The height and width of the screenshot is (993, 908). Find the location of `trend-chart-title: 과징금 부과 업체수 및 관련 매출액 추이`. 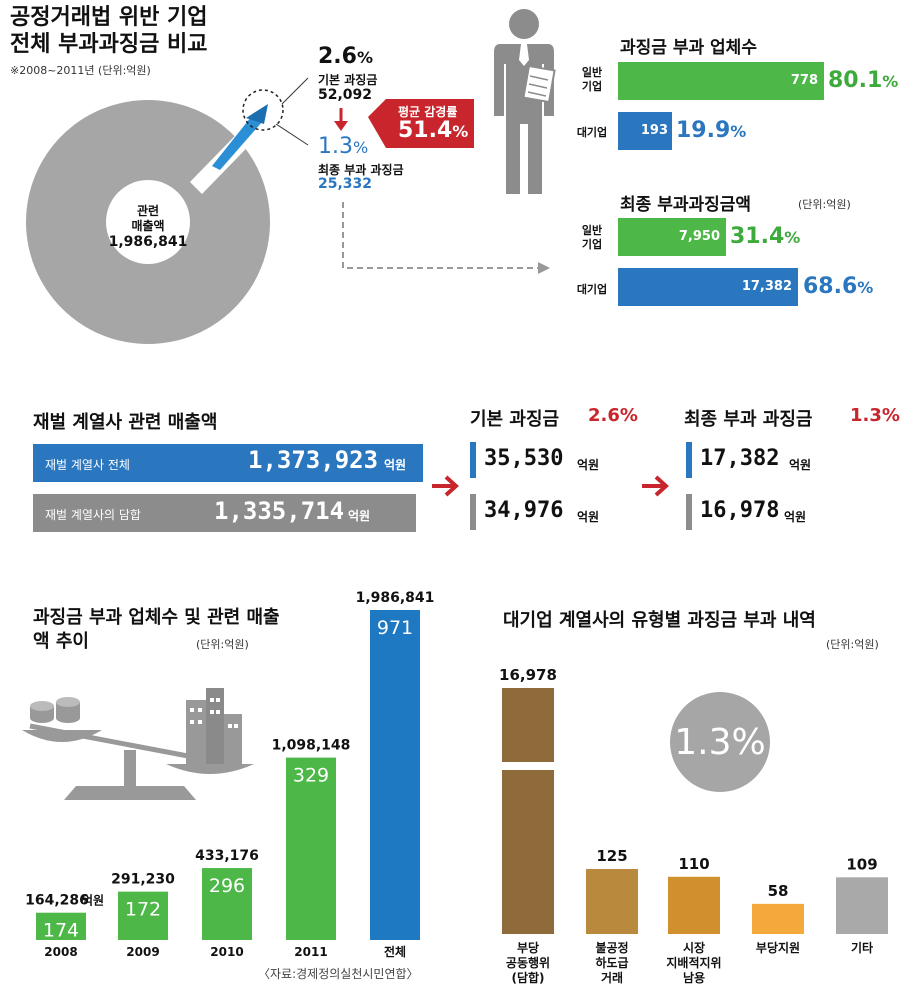

trend-chart-title: 과징금 부과 업체수 및 관련 매출액 추이 is located at coordinates (156, 629).